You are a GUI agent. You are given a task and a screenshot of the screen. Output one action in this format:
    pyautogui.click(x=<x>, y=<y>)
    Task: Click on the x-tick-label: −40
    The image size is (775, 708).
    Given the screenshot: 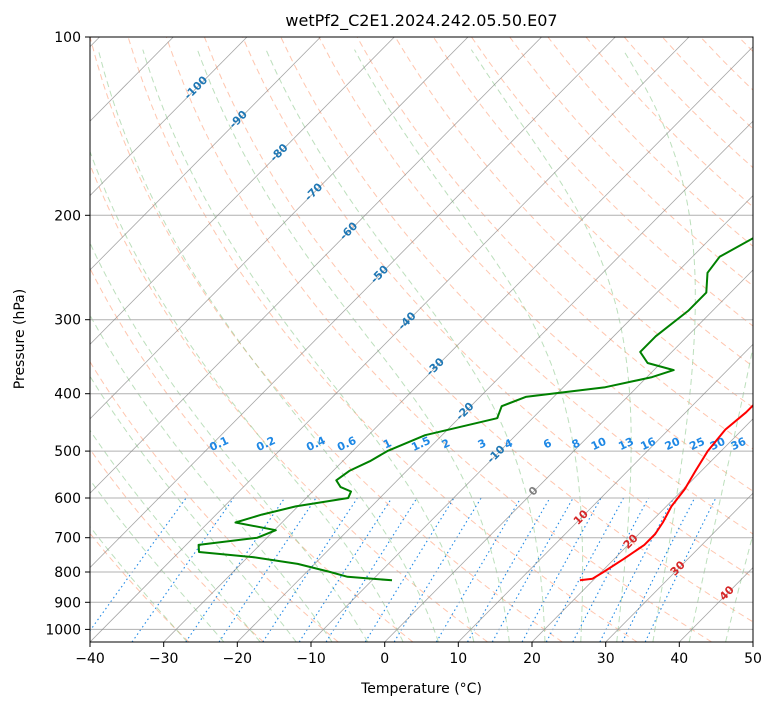 What is the action you would take?
    pyautogui.click(x=90, y=659)
    